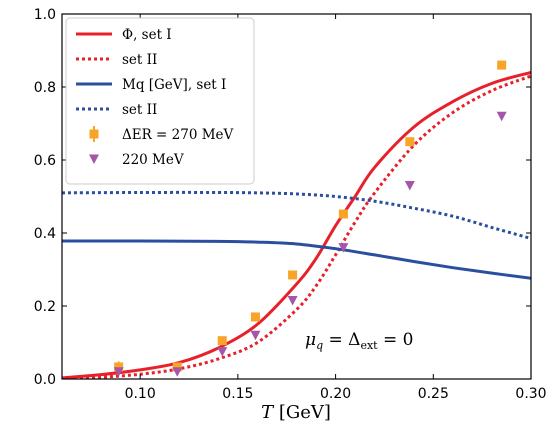 This screenshot has width=550, height=432. What do you see at coordinates (335, 394) in the screenshot?
I see `x-tick-label-2: 0.20` at bounding box center [335, 394].